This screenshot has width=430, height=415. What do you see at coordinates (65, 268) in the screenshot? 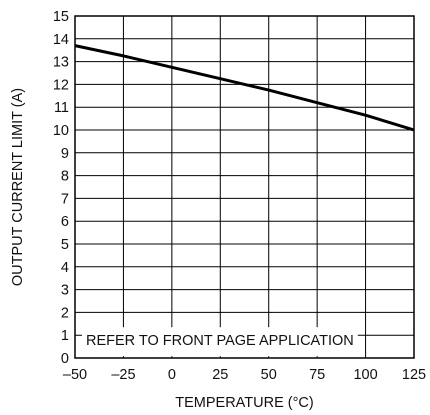
I see `y-tick-label: 4` at bounding box center [65, 268].